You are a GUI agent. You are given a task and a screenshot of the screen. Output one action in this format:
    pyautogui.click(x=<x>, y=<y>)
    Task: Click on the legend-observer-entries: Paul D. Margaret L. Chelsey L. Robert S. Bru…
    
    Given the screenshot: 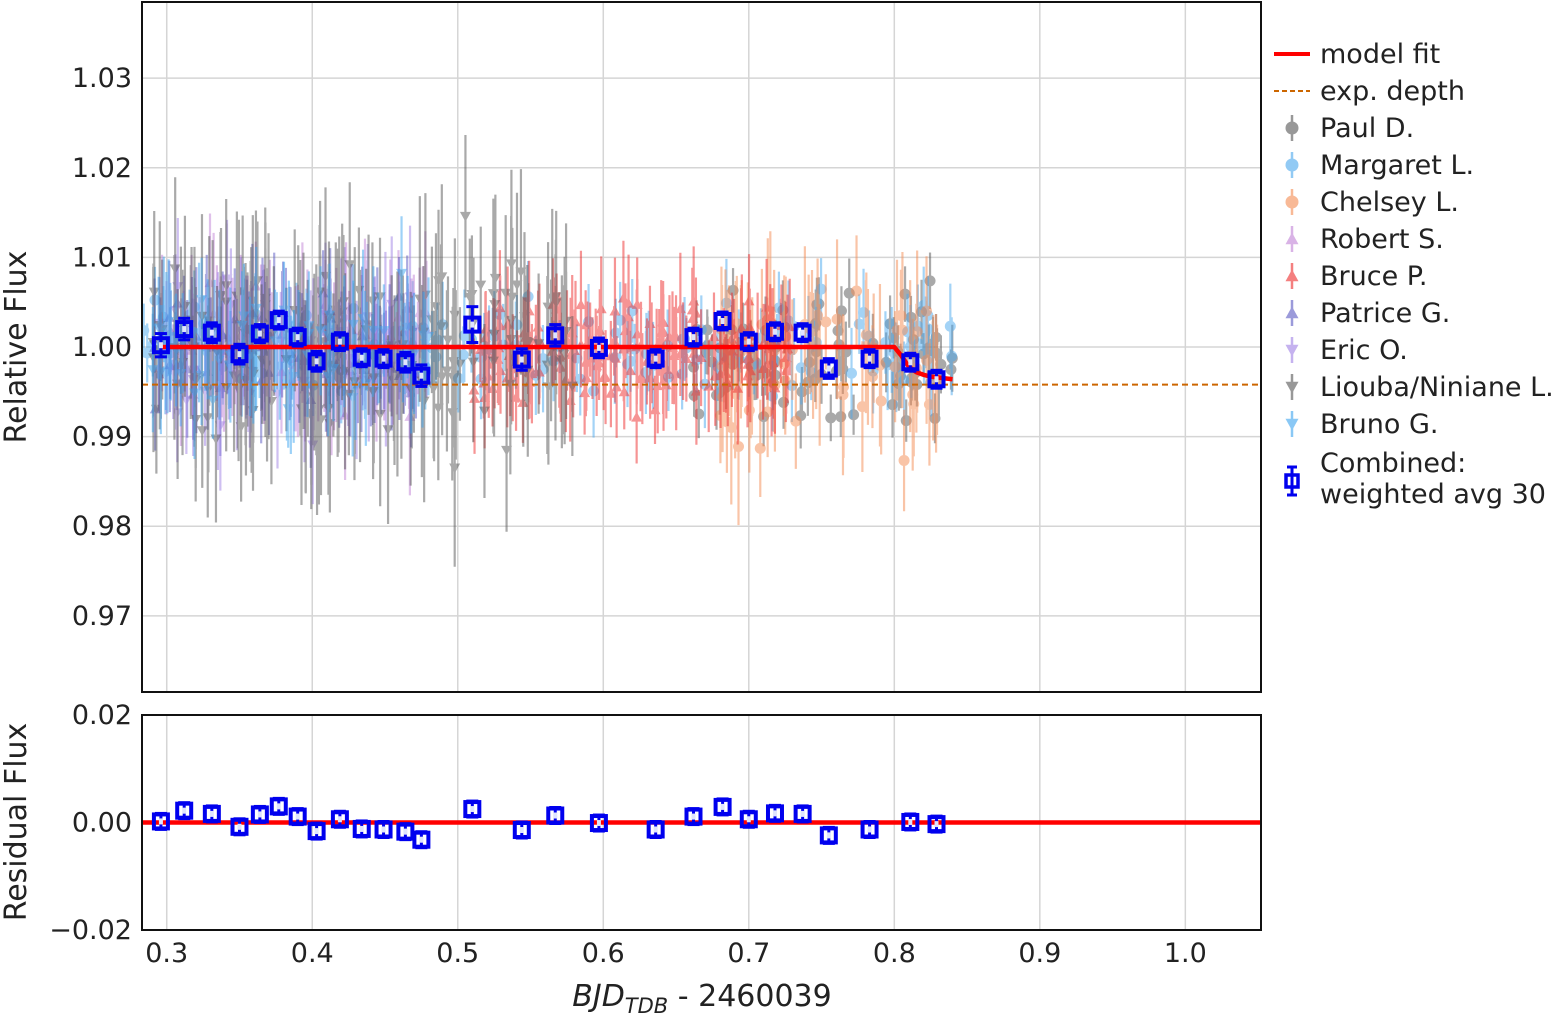 What is the action you would take?
    pyautogui.click(x=1419, y=276)
    